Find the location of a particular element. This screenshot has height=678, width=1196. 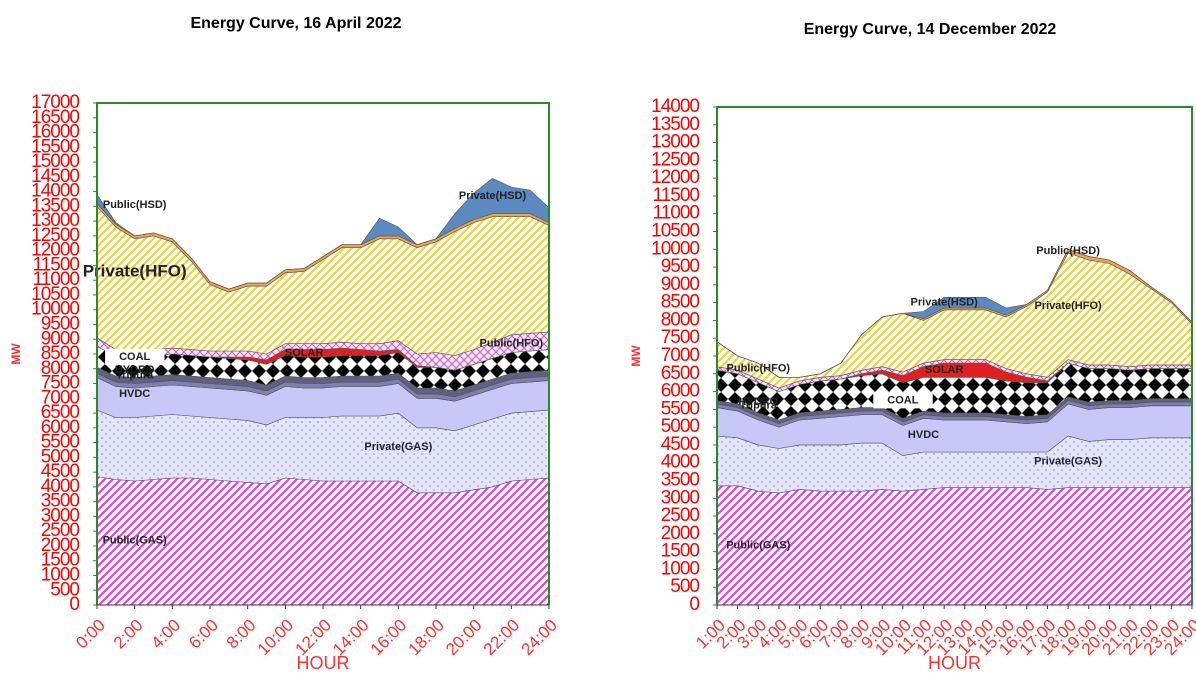

chart-title: Energy Curve, 14 December 2022 is located at coordinates (930, 29).